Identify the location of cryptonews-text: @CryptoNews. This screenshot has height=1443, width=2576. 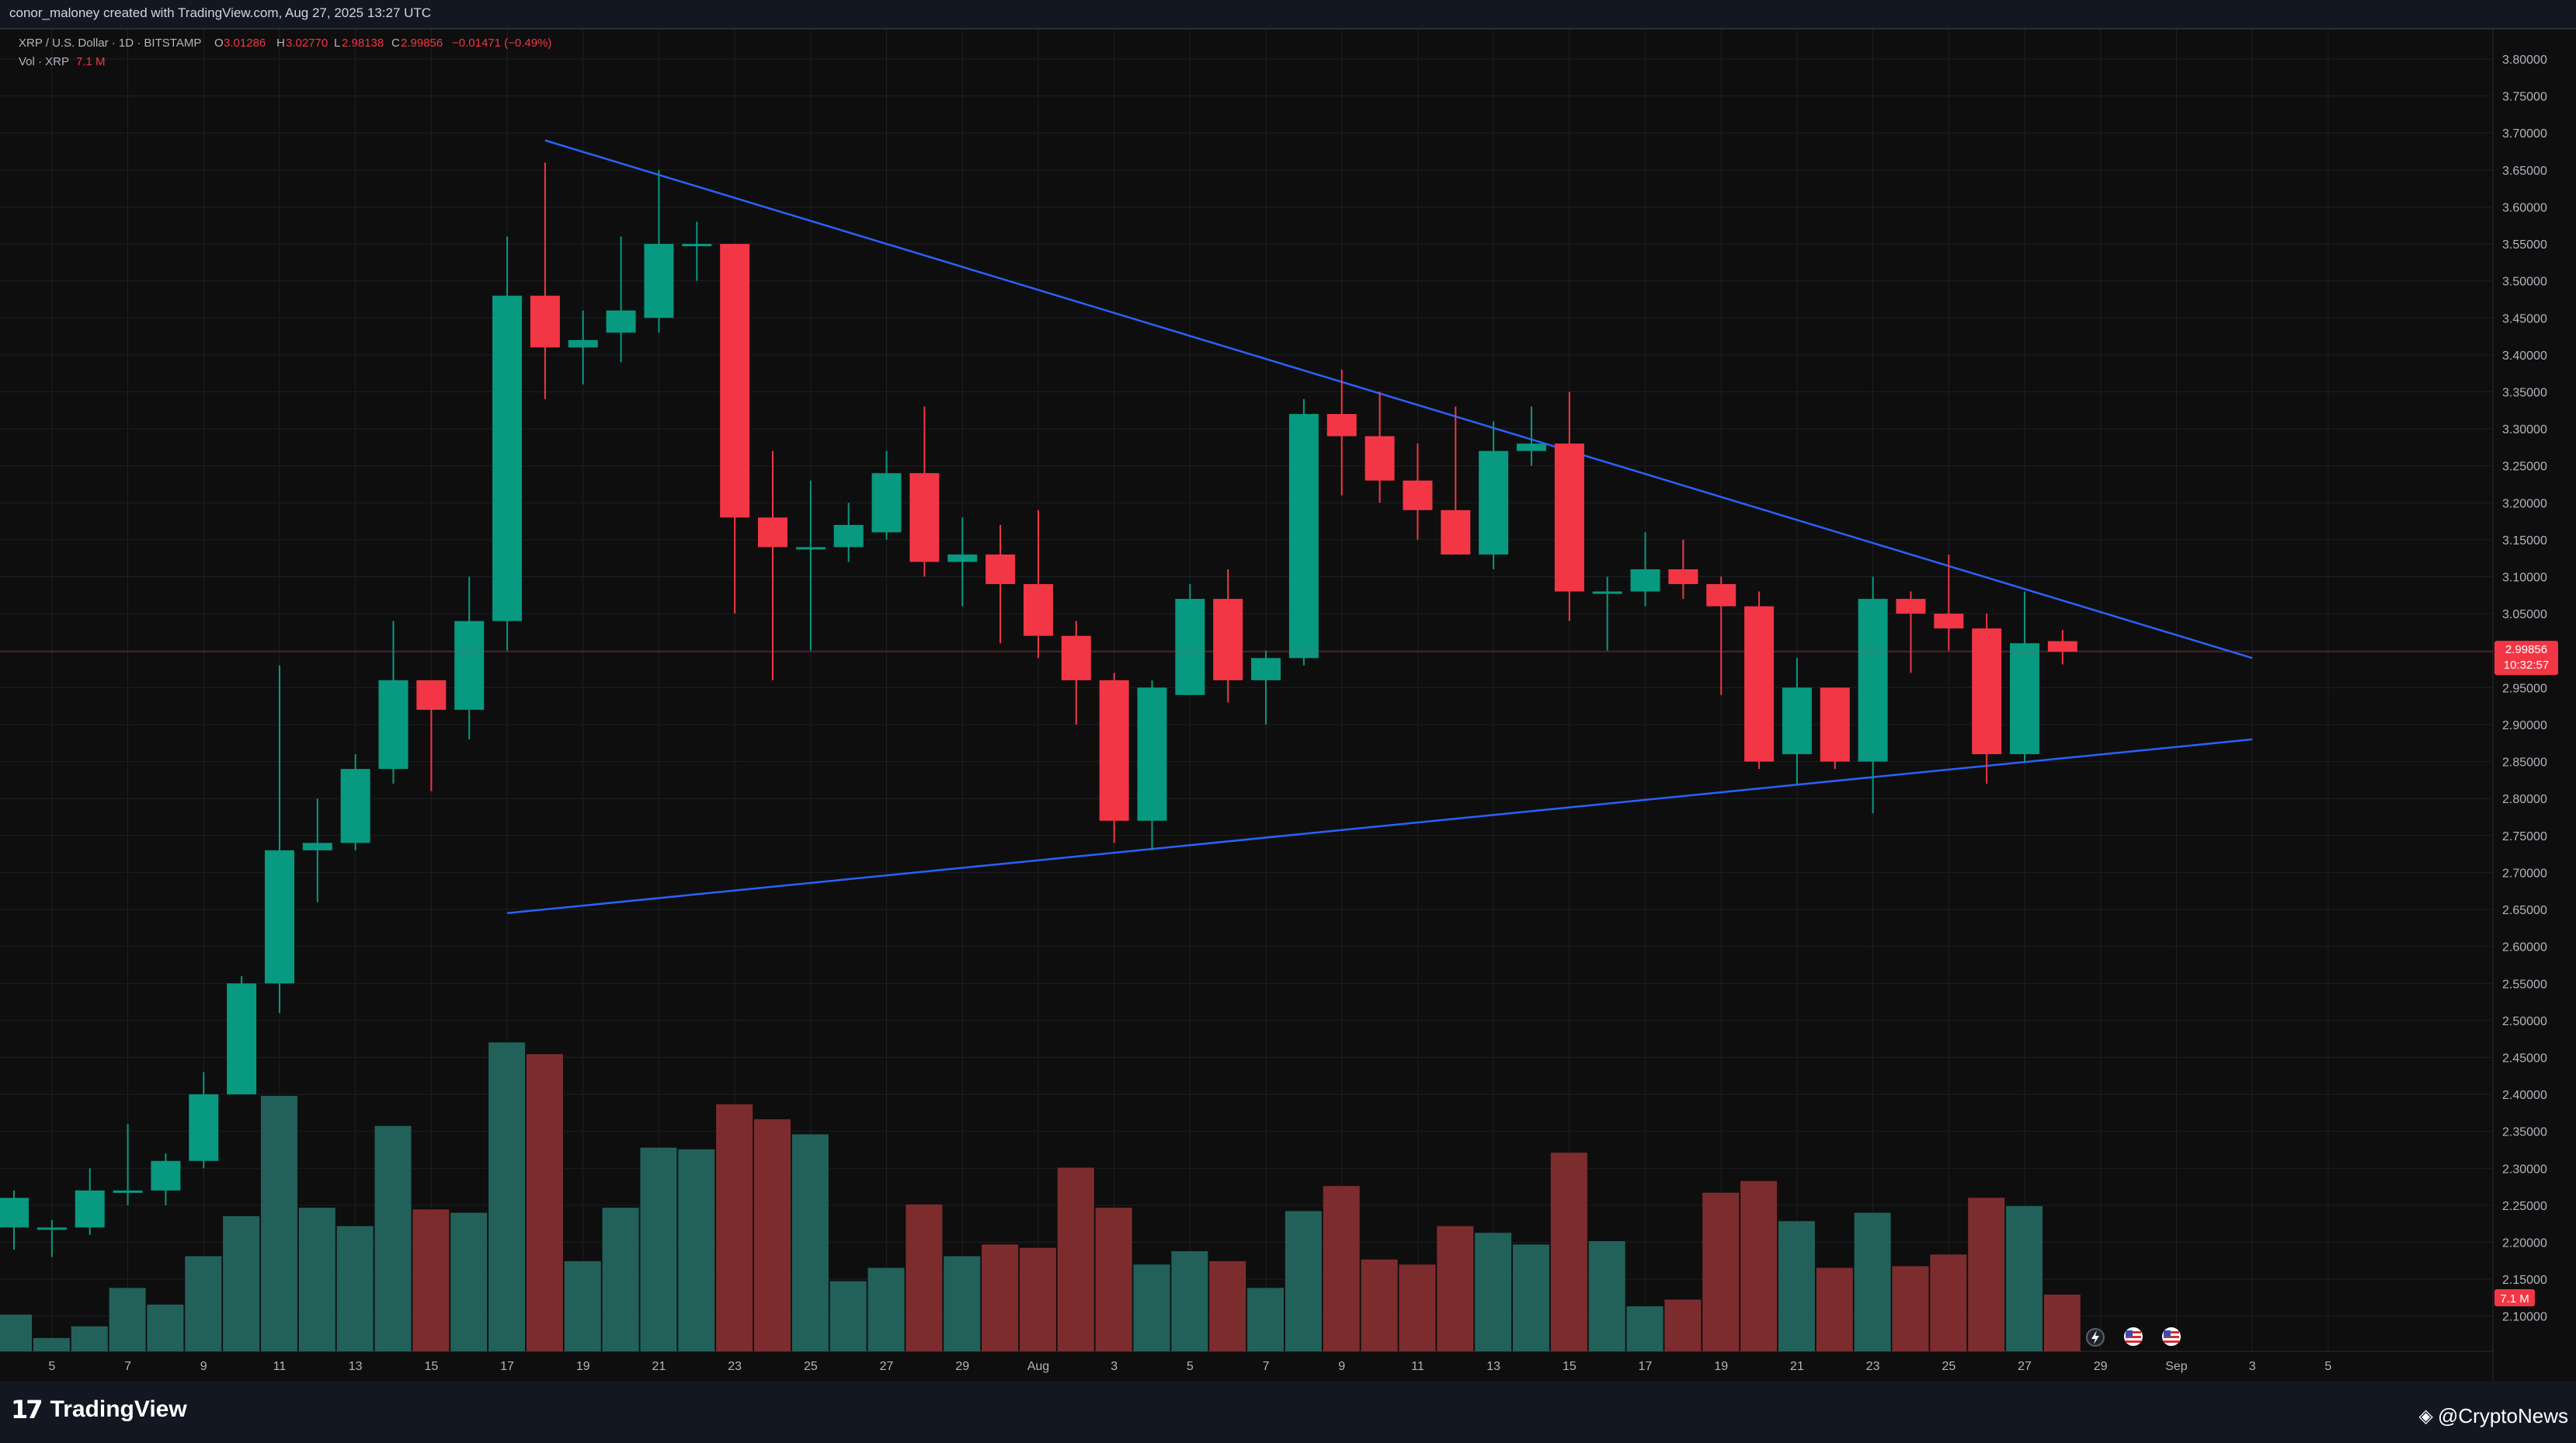
(2503, 1415).